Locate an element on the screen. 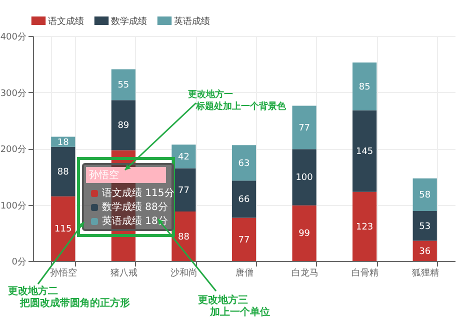 The image size is (474, 327). text: 更改地方二 is located at coordinates (33, 291).